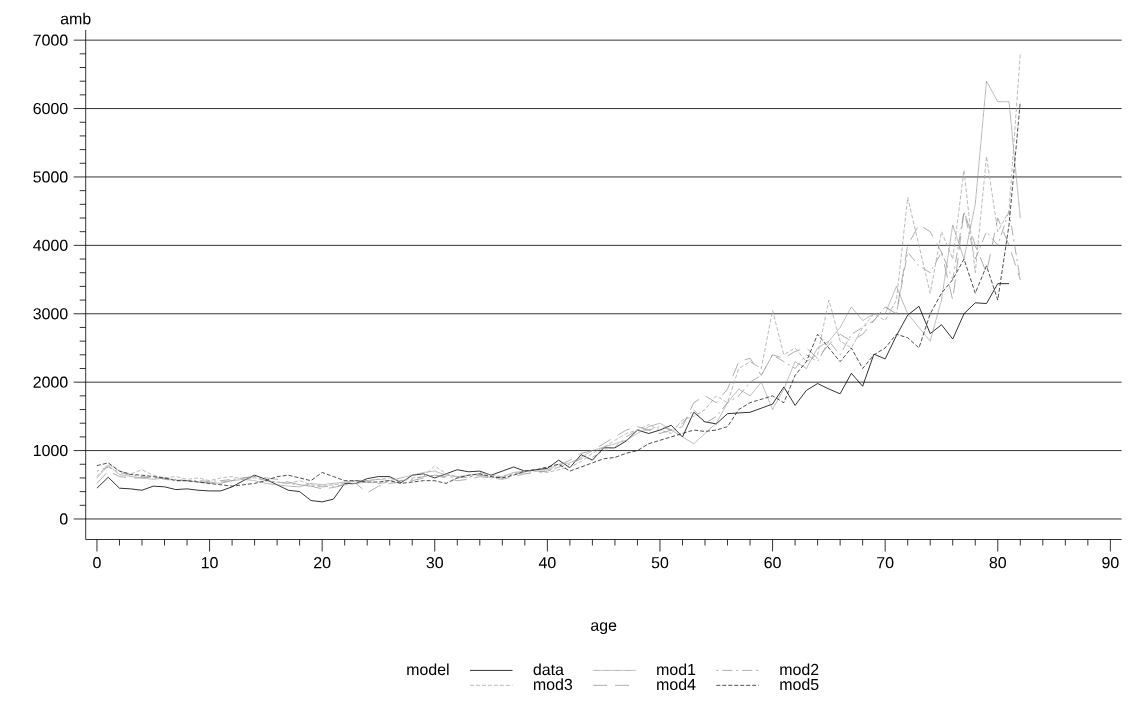 The width and height of the screenshot is (1132, 722). I want to click on x-tick-label: 70, so click(885, 563).